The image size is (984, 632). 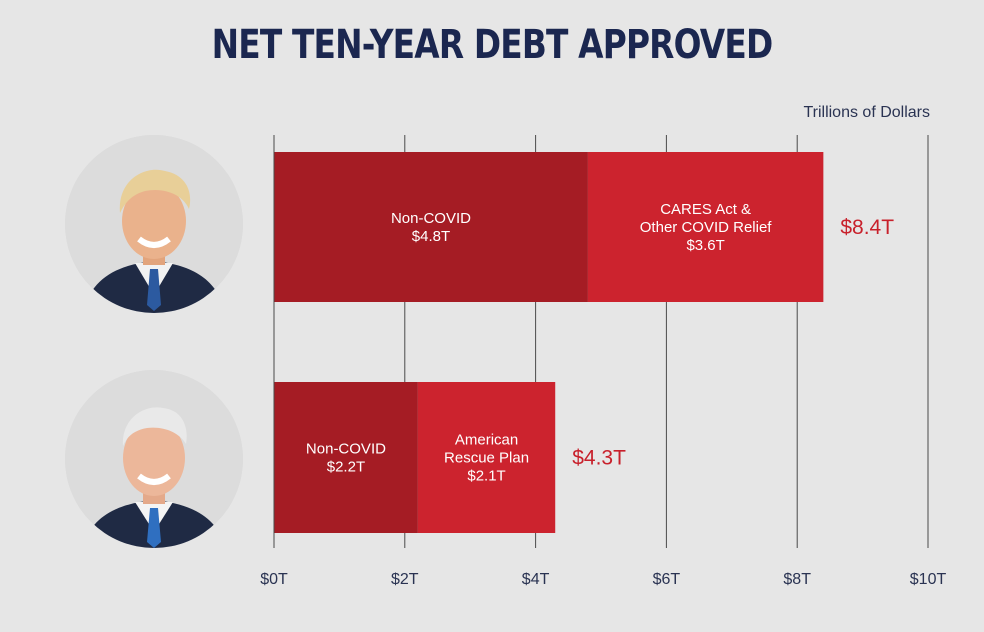 I want to click on segment-label: $4.8T, so click(x=431, y=236).